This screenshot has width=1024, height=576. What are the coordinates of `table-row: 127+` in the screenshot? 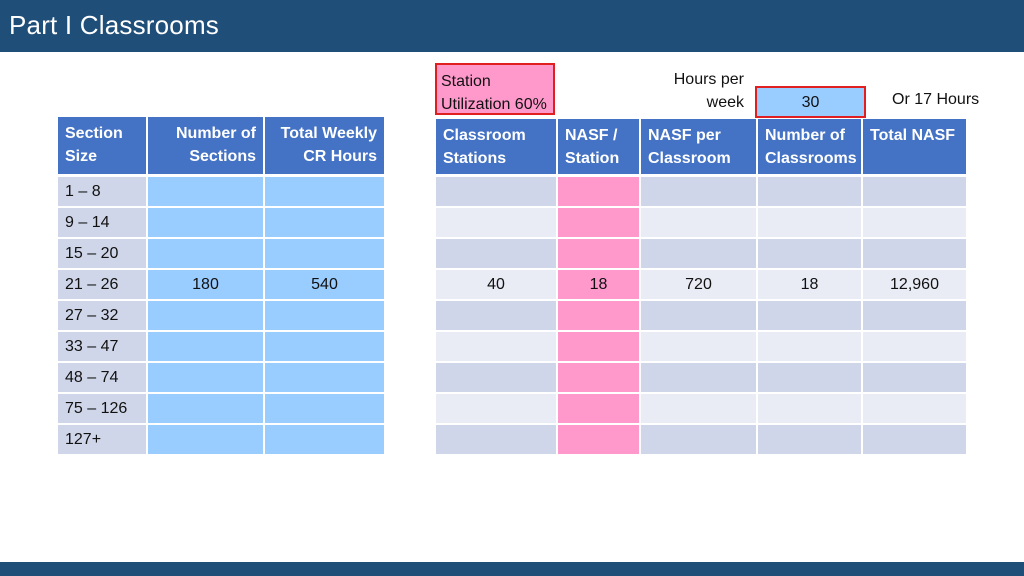 It's located at (222, 440).